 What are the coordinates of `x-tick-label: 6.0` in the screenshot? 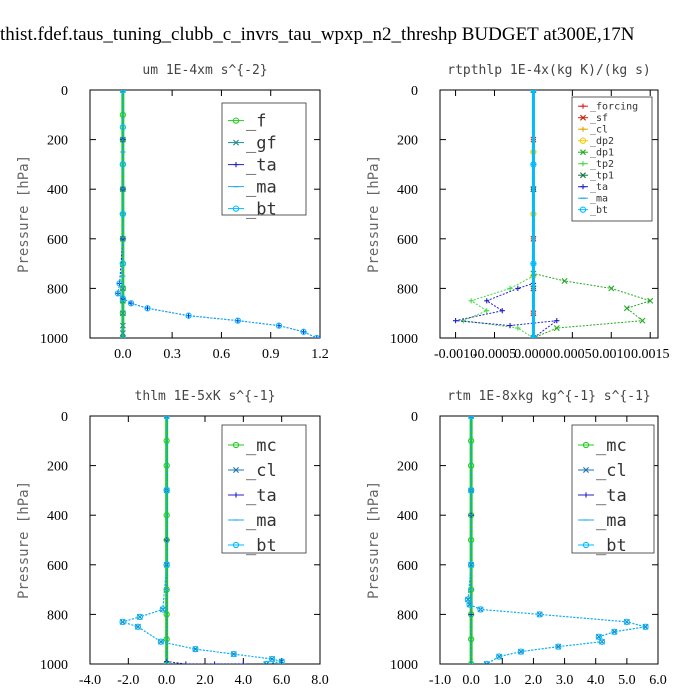 It's located at (658, 680).